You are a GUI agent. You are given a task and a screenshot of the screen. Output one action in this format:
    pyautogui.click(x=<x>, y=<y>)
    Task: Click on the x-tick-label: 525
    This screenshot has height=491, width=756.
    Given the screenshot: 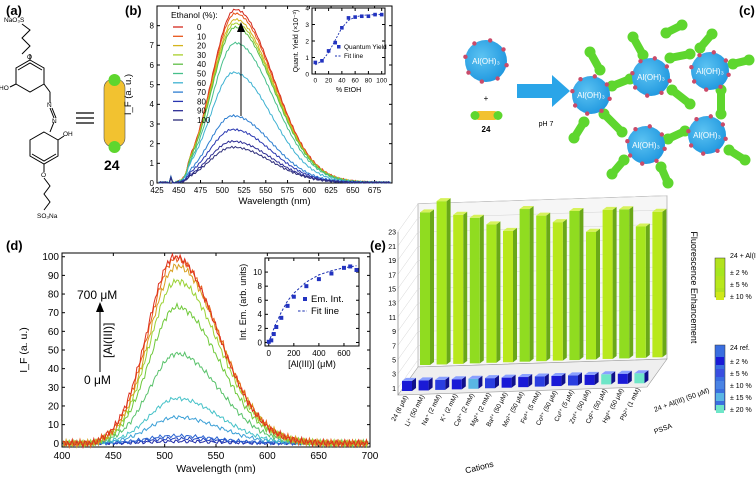 What is the action you would take?
    pyautogui.click(x=244, y=190)
    